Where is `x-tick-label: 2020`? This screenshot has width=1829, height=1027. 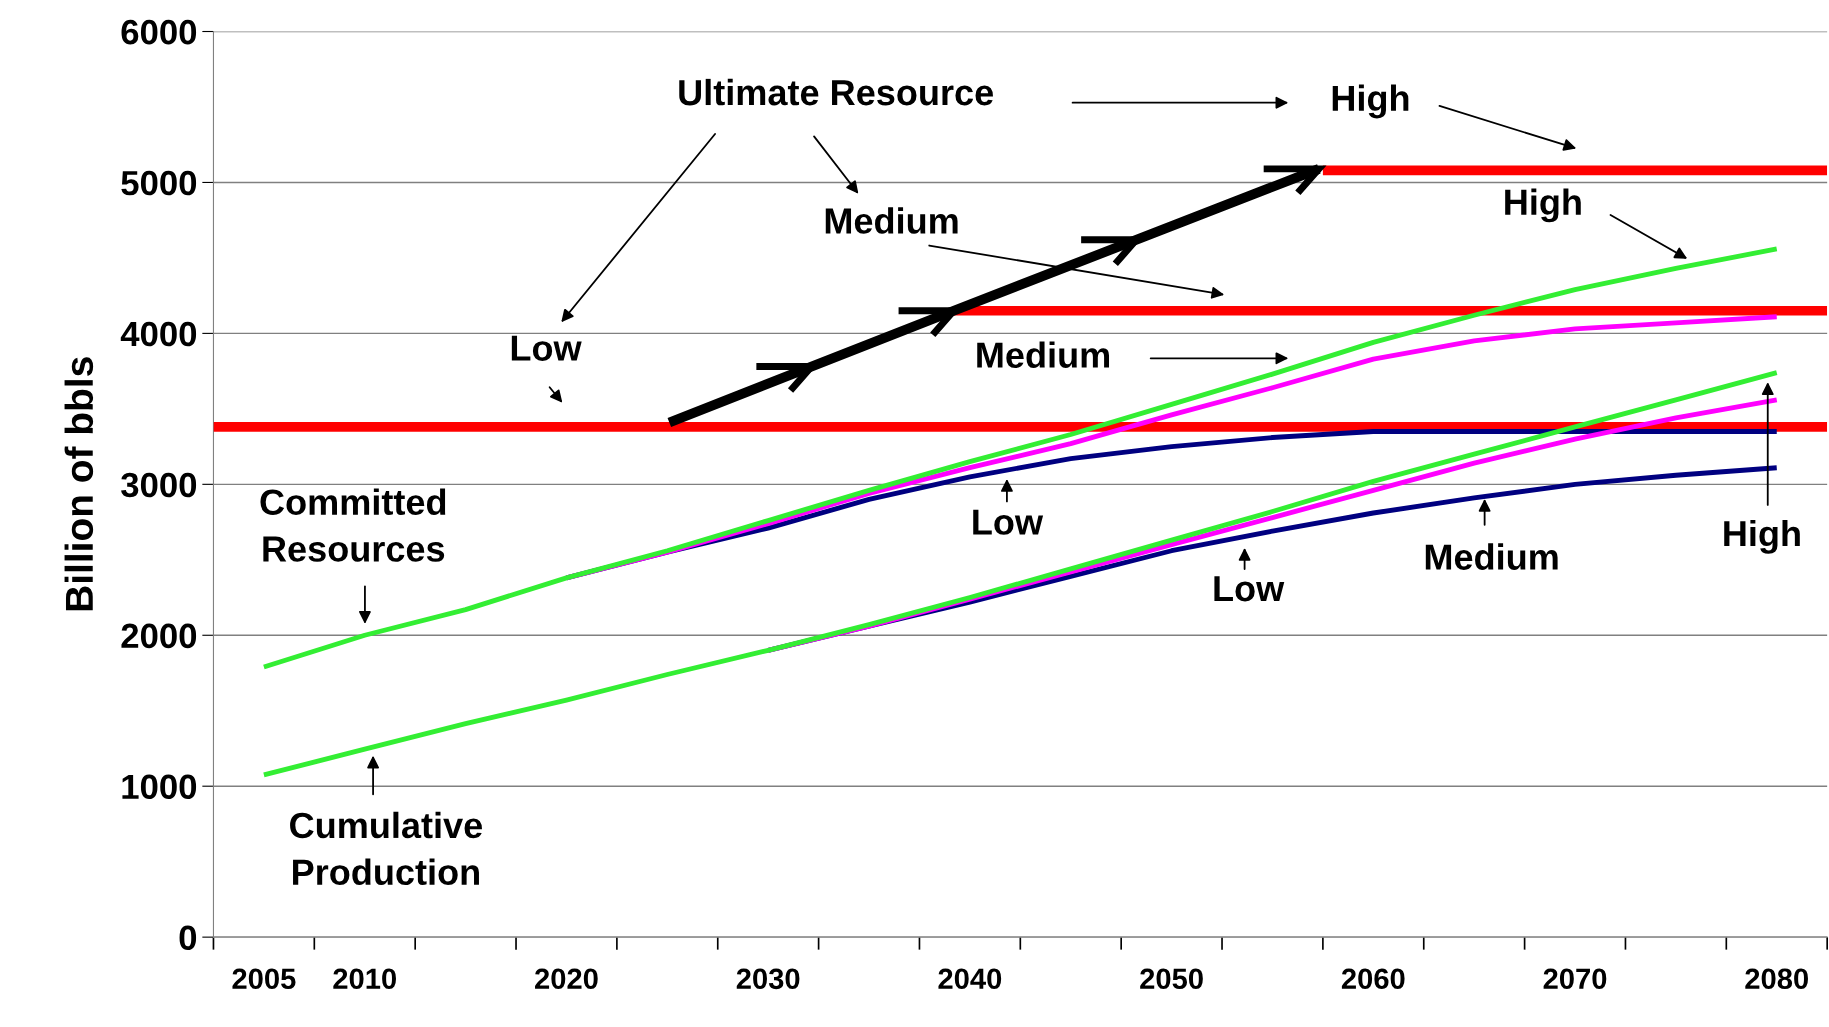 x-tick-label: 2020 is located at coordinates (566, 979).